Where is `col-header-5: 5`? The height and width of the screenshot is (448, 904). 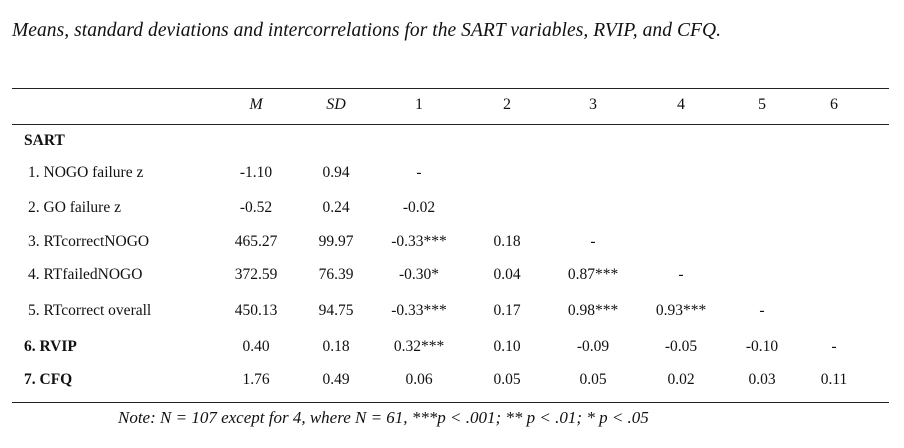 col-header-5: 5 is located at coordinates (762, 104).